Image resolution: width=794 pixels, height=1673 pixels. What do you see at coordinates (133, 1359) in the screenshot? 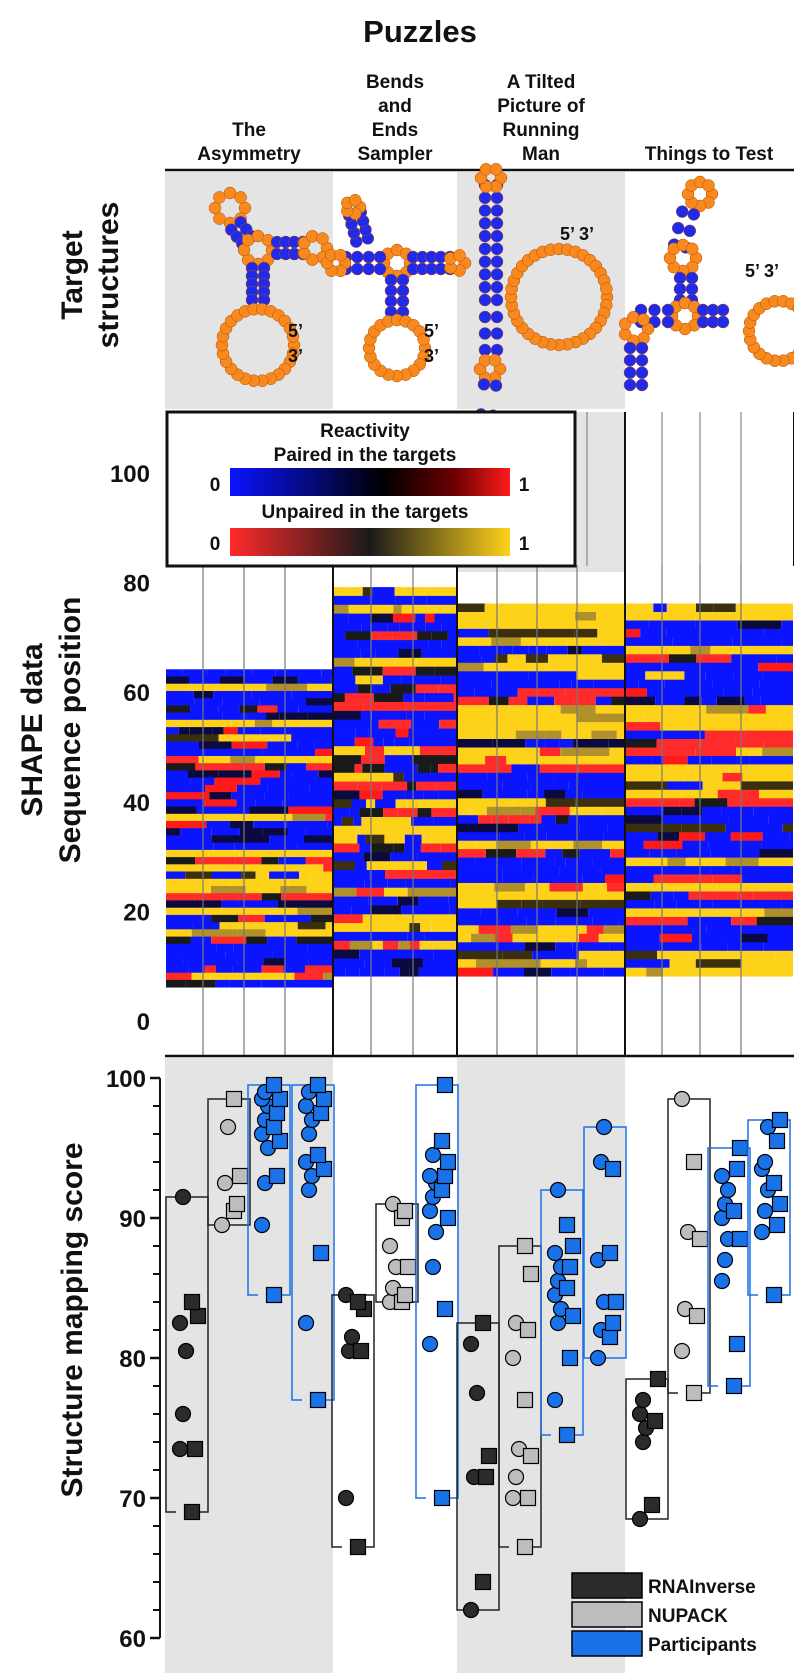
I see `score-y-axis: 60 70 80 90 100` at bounding box center [133, 1359].